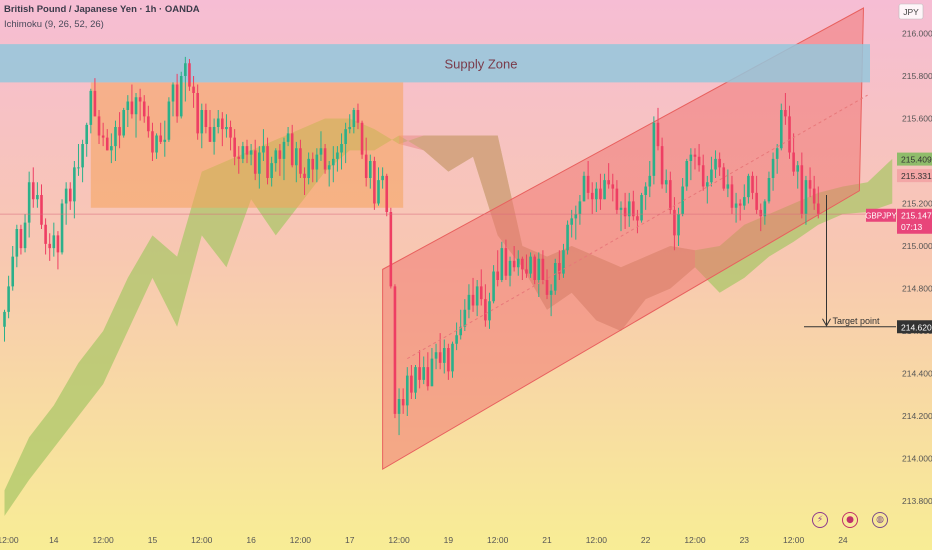 The height and width of the screenshot is (550, 932). I want to click on y-tick-label: 216.000, so click(917, 34).